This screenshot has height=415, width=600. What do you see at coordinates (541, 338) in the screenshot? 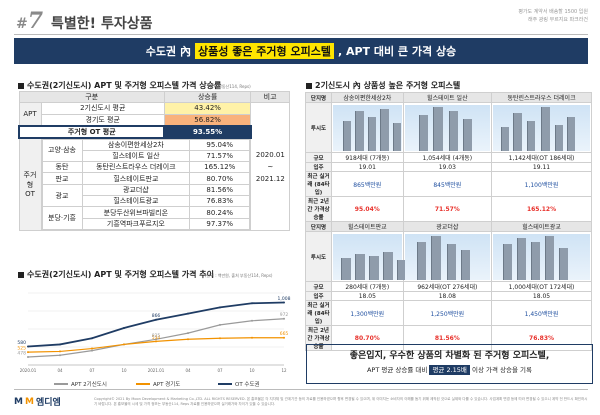
I see `complex-rise: 76.83%` at bounding box center [541, 338].